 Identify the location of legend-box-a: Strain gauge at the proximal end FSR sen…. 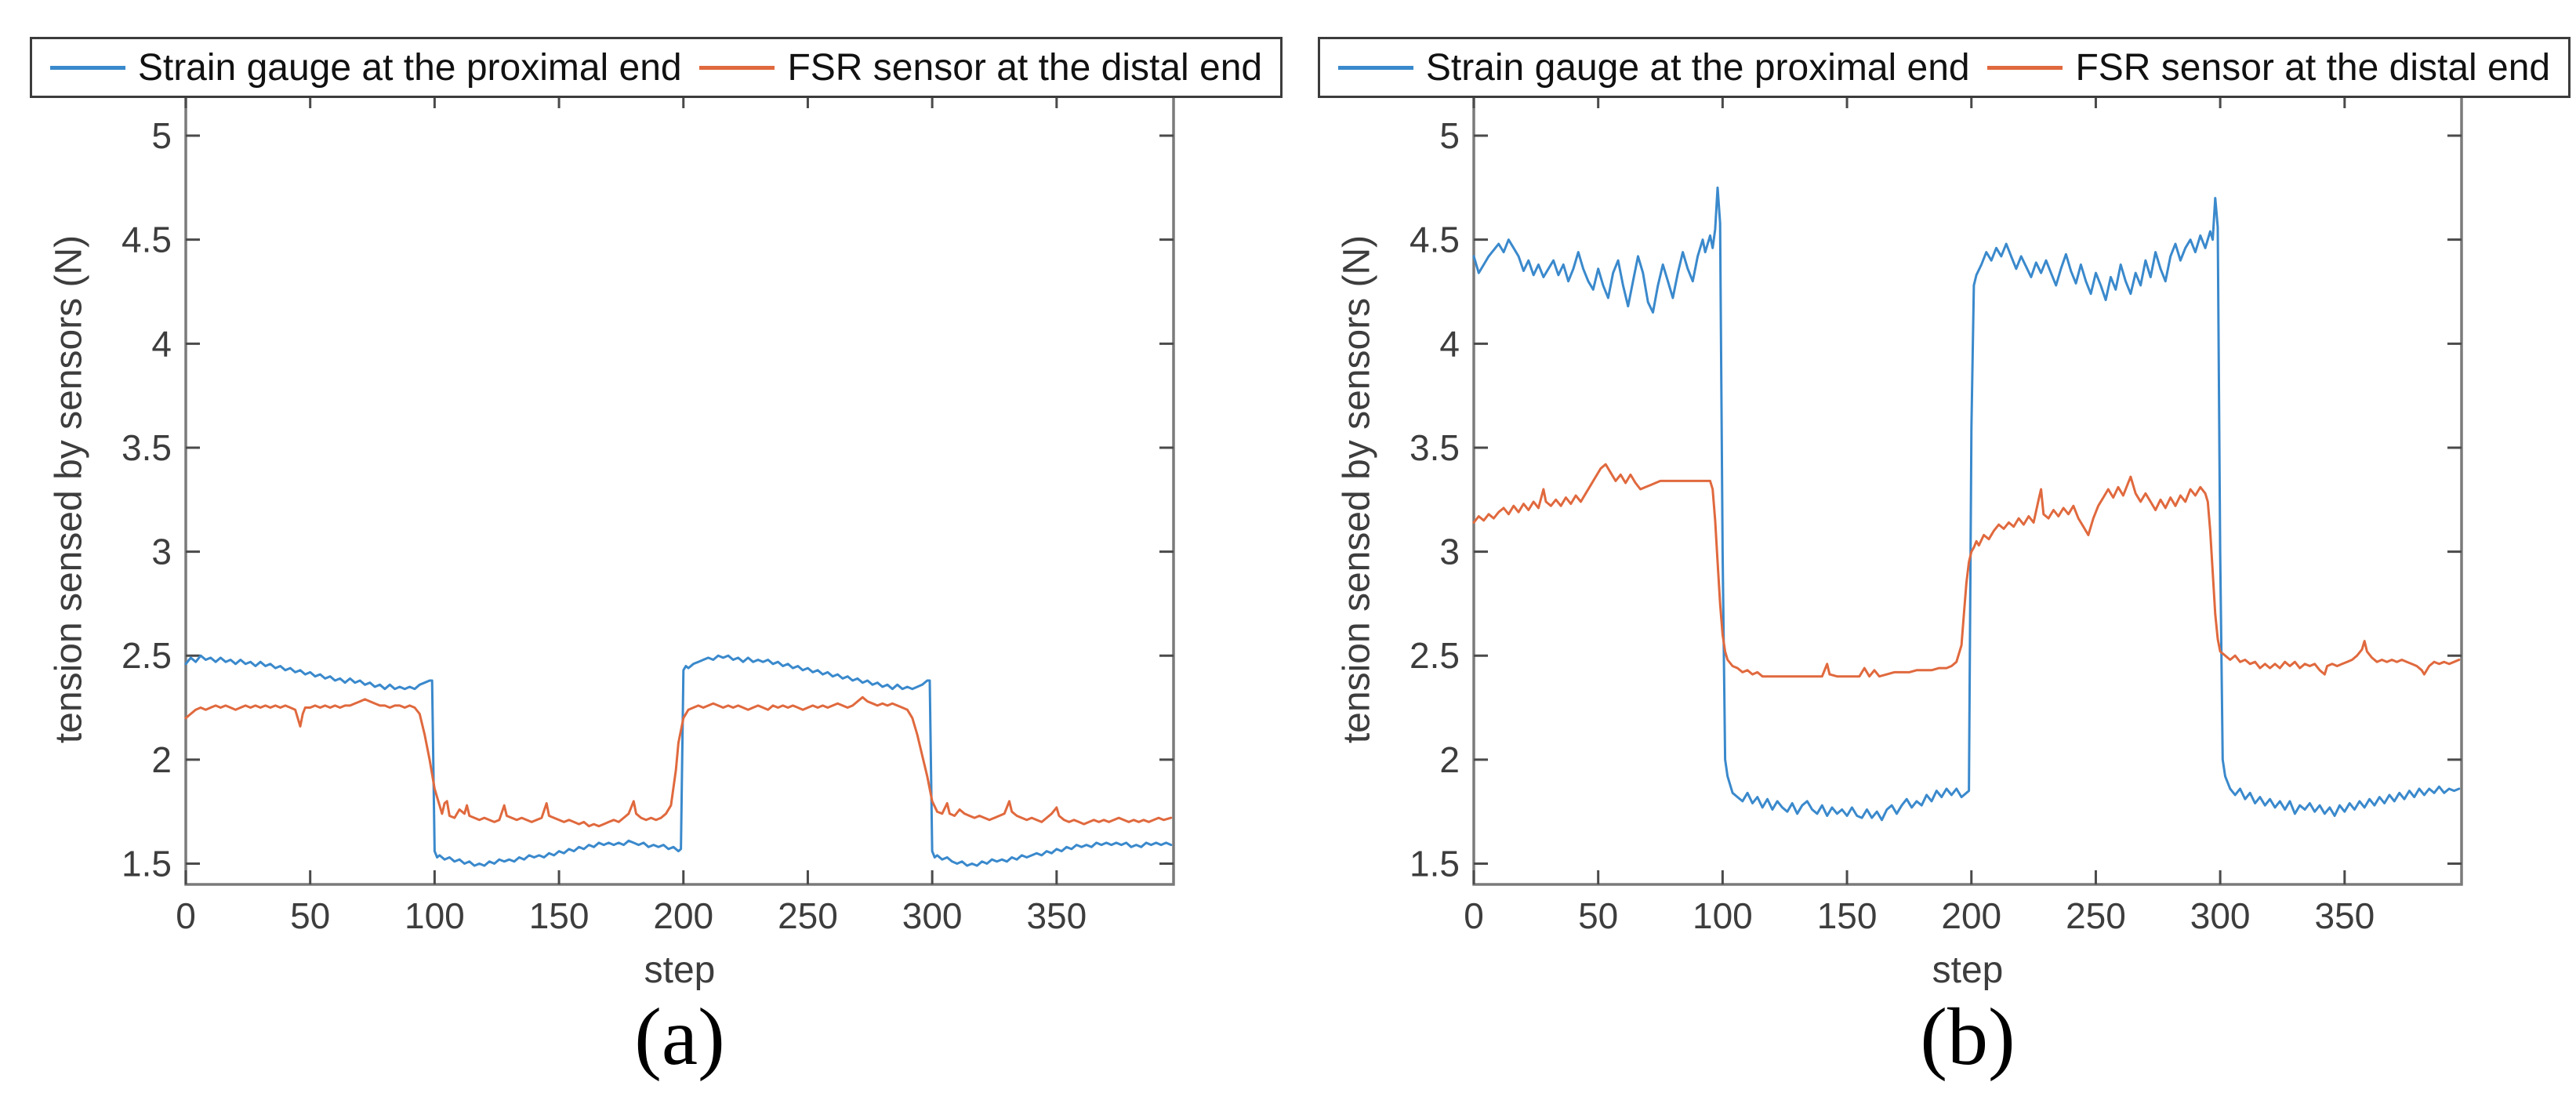
(656, 67).